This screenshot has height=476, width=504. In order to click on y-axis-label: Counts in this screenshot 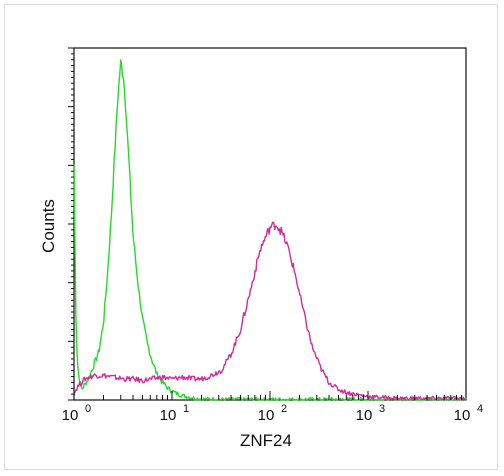, I will do `click(48, 226)`.